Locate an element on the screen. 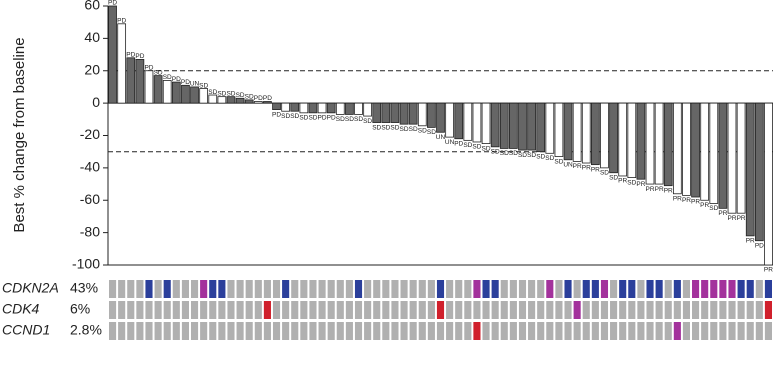 Image resolution: width=775 pixels, height=374 pixels. y-tick-label: 60 is located at coordinates (92, 6).